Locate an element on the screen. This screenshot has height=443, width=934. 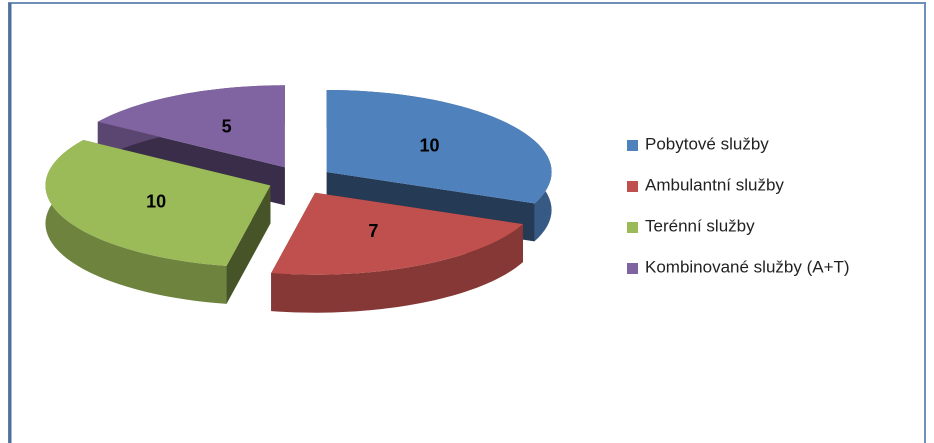
legend-label: Ambulantní služby is located at coordinates (714, 184).